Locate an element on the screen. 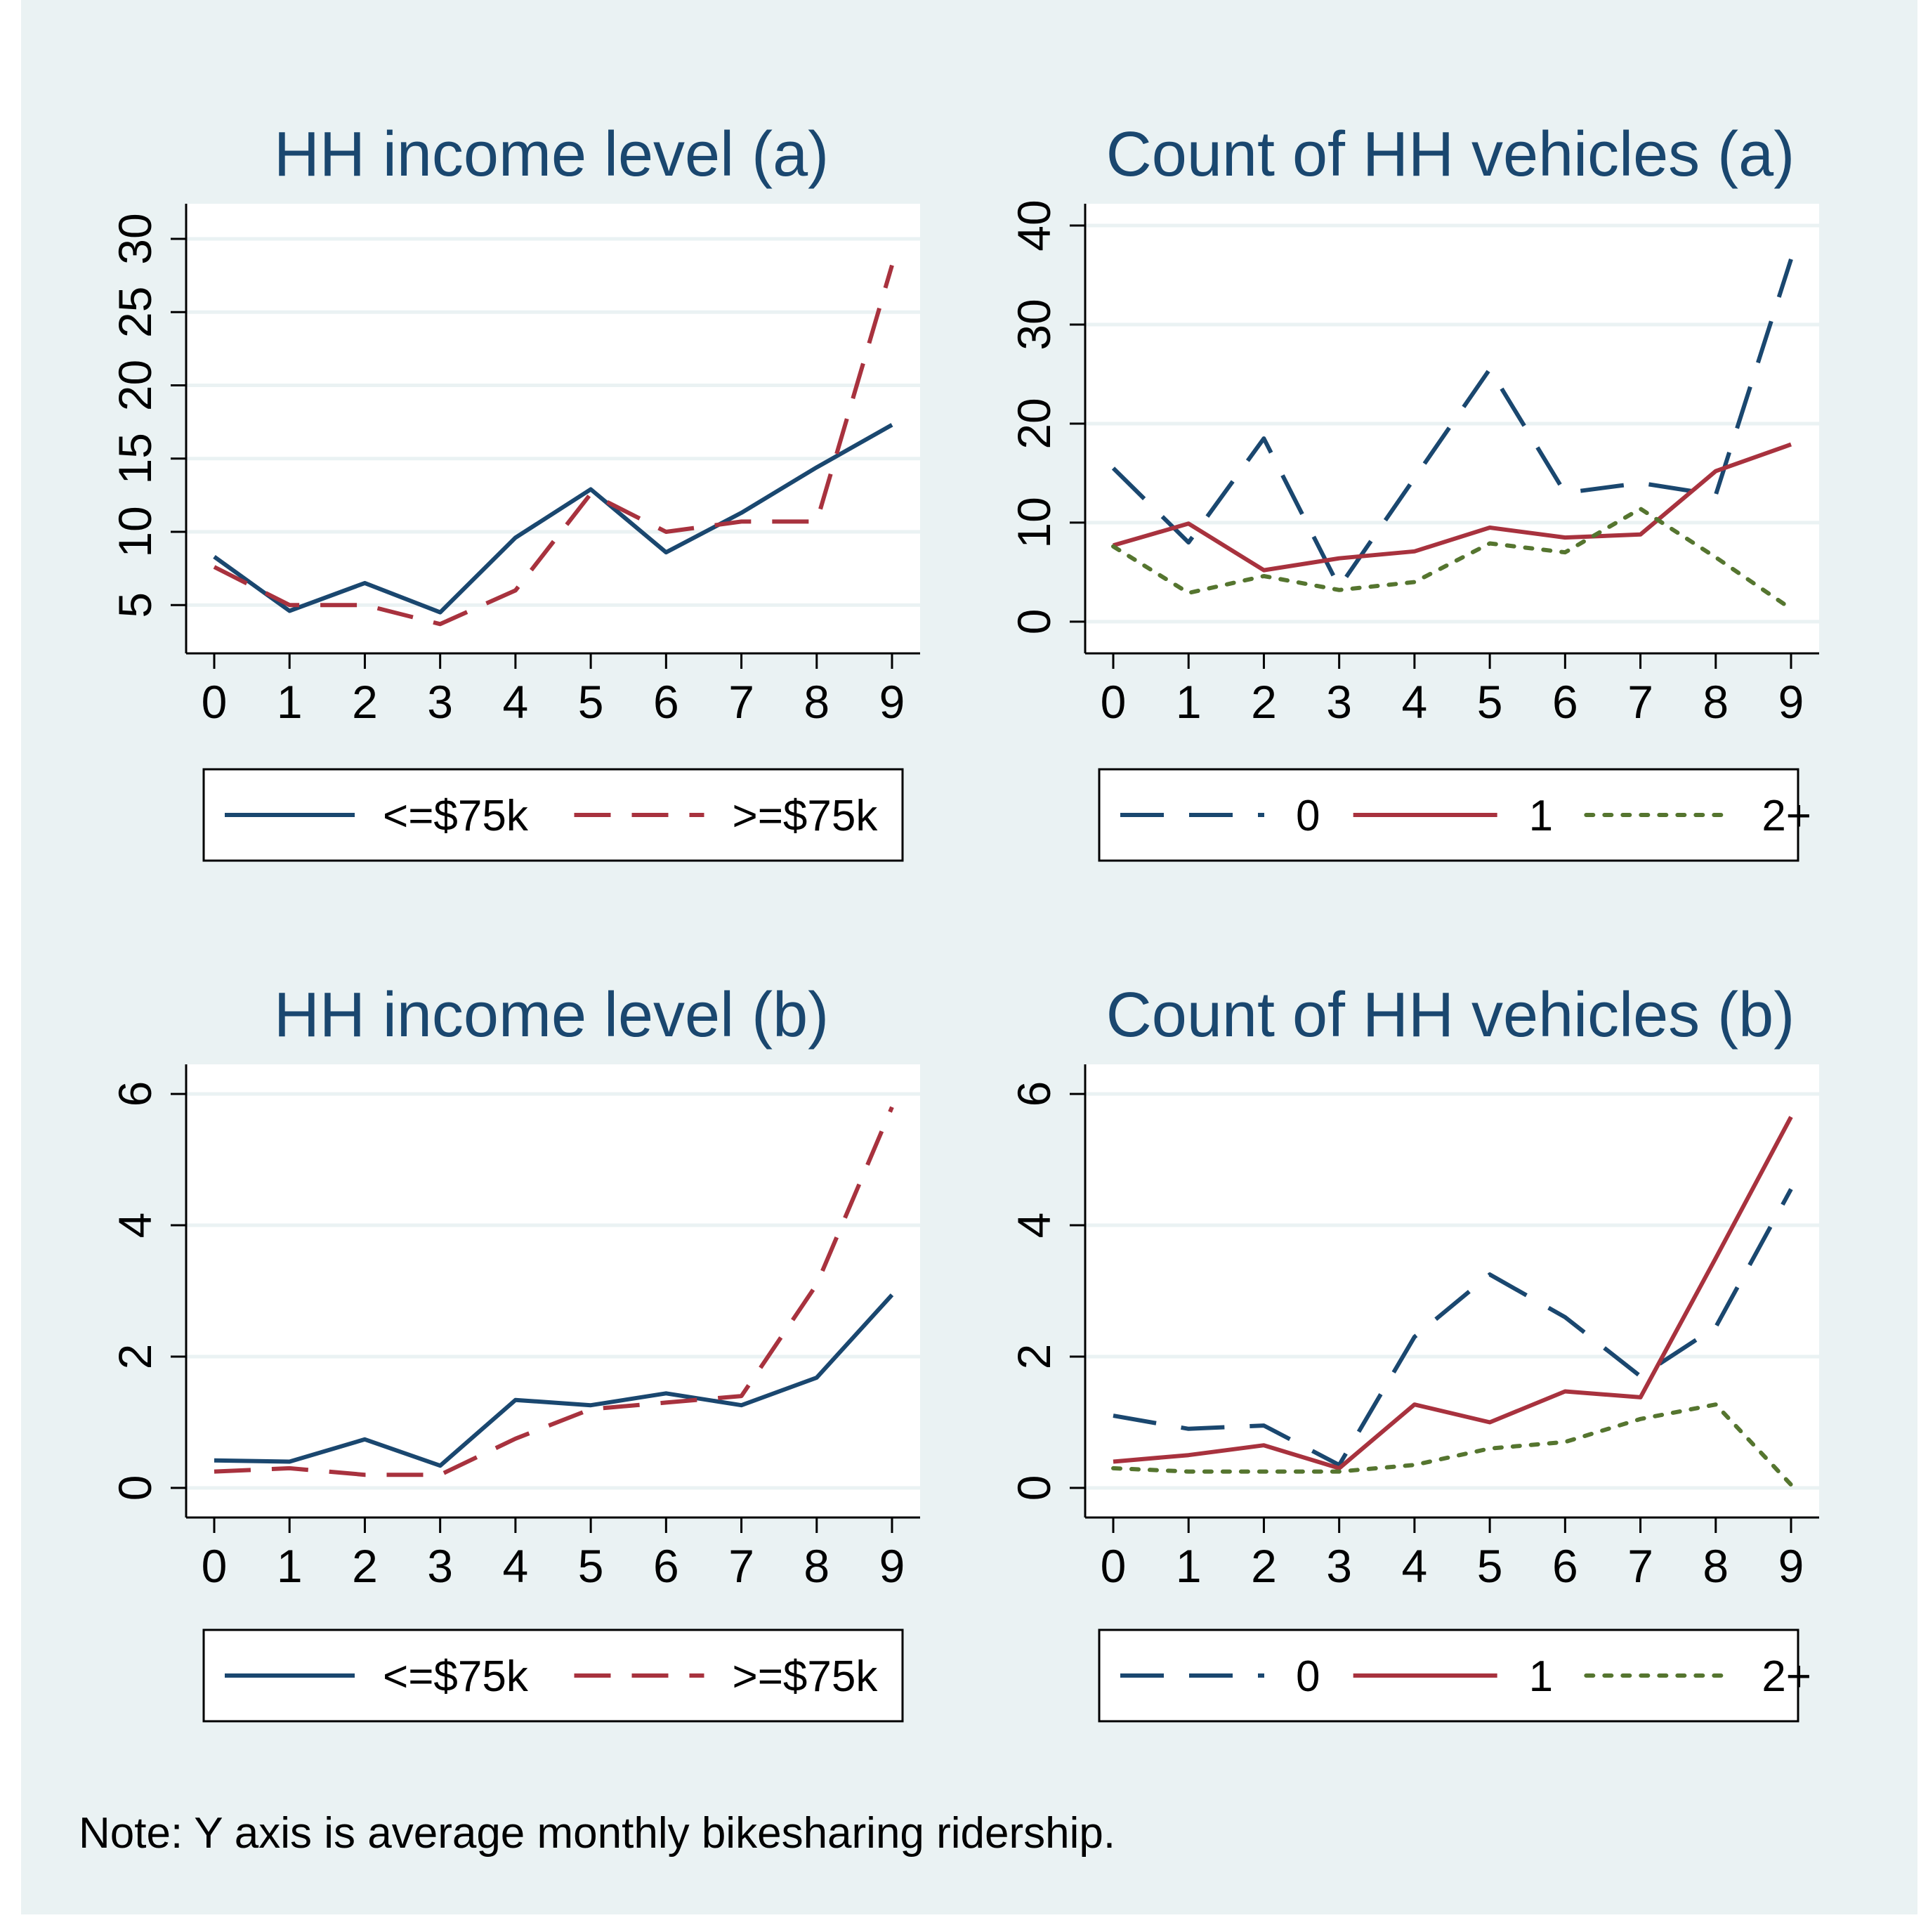 Image resolution: width=1928 pixels, height=1932 pixels. chart-title: Count of HH vehicles (b) is located at coordinates (1450, 1015).